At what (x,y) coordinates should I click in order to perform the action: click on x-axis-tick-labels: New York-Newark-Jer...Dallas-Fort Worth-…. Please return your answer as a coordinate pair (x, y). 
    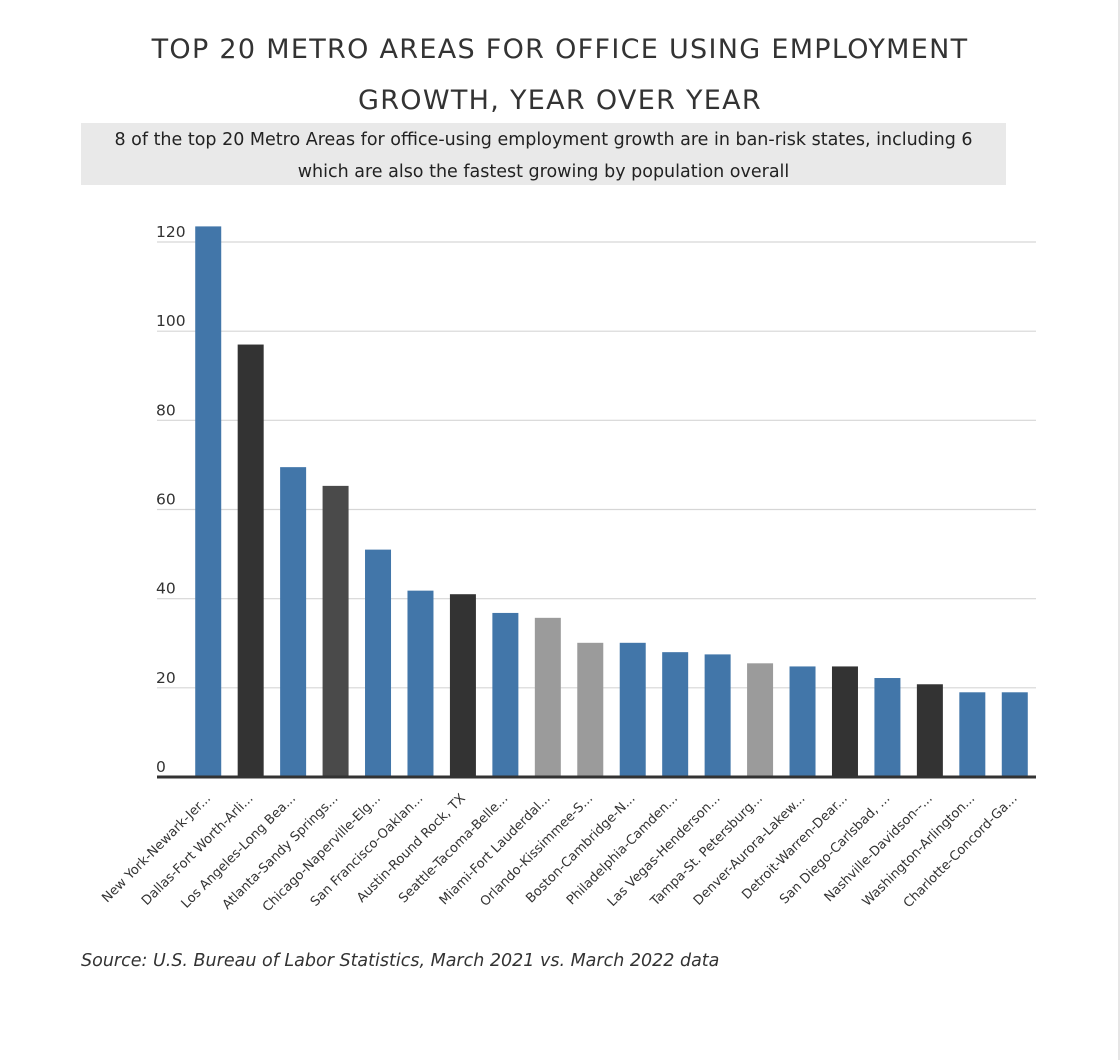
    Looking at the image, I should click on (559, 853).